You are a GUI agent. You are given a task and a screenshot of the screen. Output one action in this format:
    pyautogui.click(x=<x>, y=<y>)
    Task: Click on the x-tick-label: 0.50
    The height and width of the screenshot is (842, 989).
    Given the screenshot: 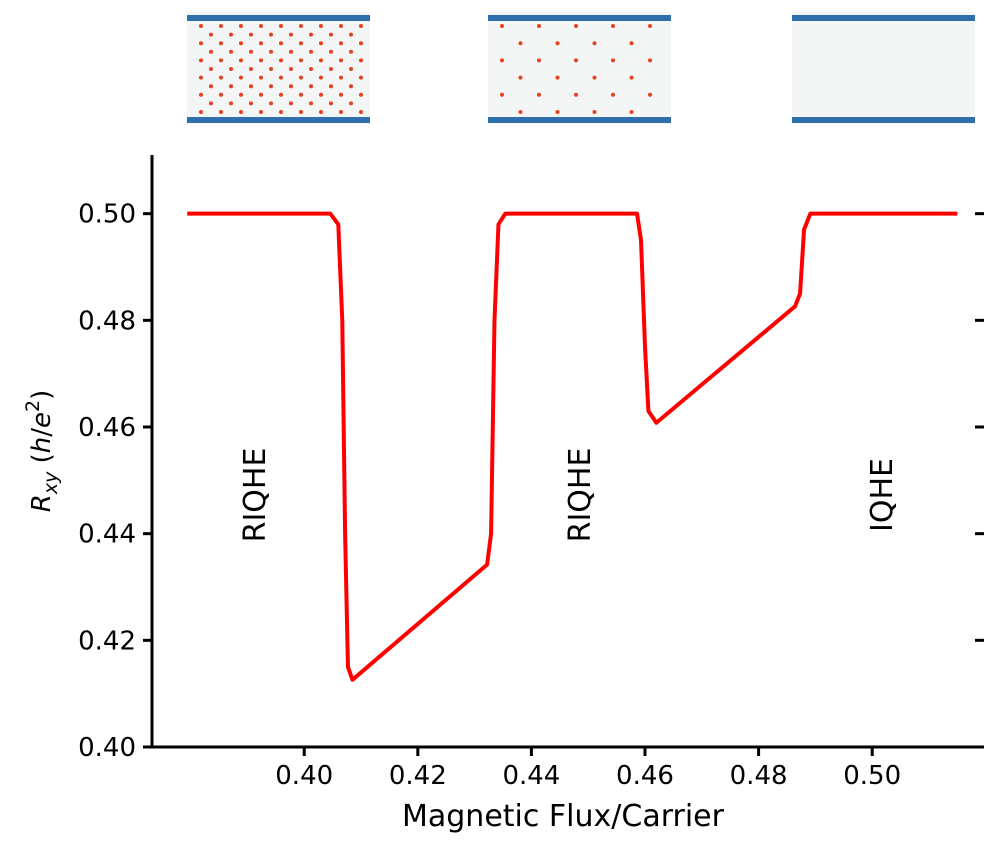 What is the action you would take?
    pyautogui.click(x=872, y=776)
    